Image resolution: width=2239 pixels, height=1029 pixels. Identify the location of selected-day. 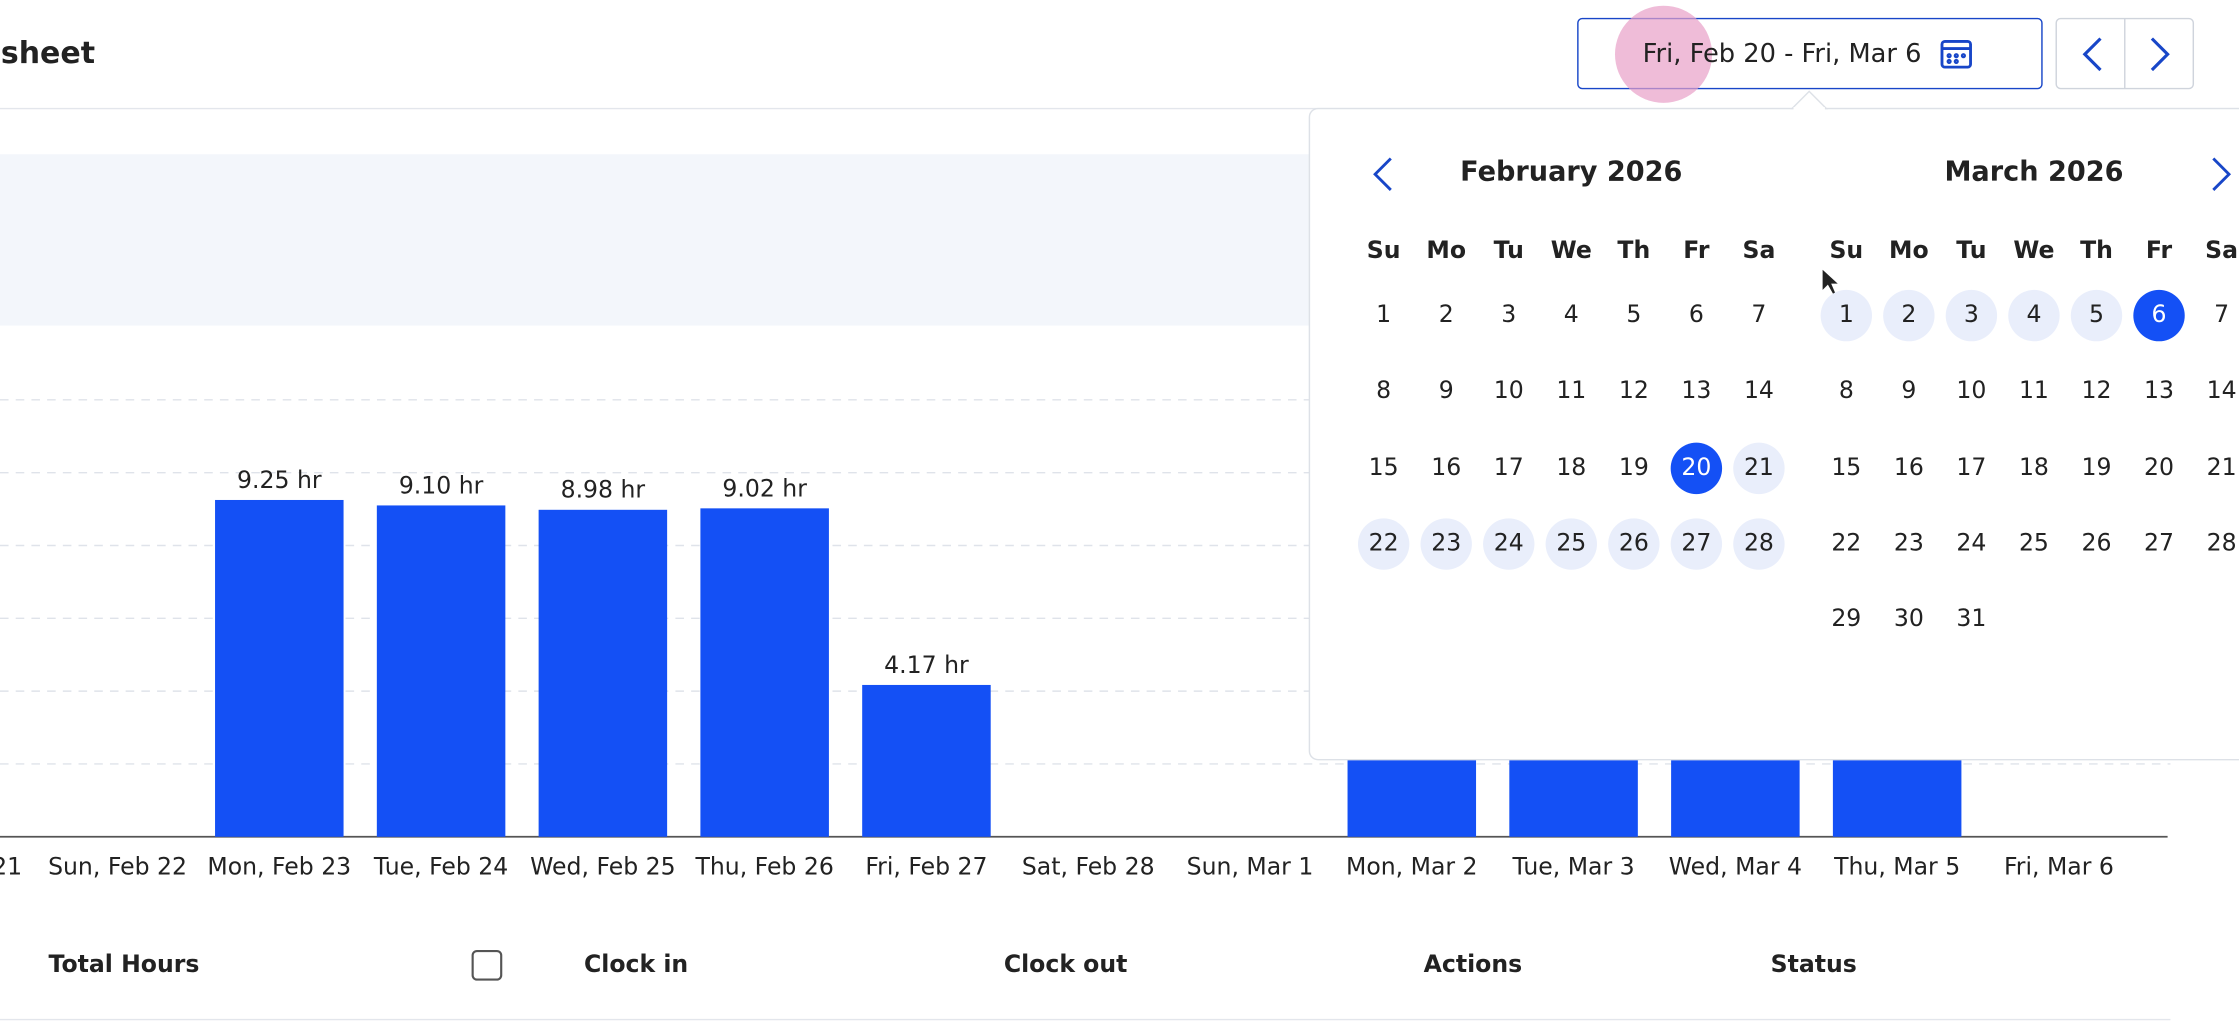
(2159, 315).